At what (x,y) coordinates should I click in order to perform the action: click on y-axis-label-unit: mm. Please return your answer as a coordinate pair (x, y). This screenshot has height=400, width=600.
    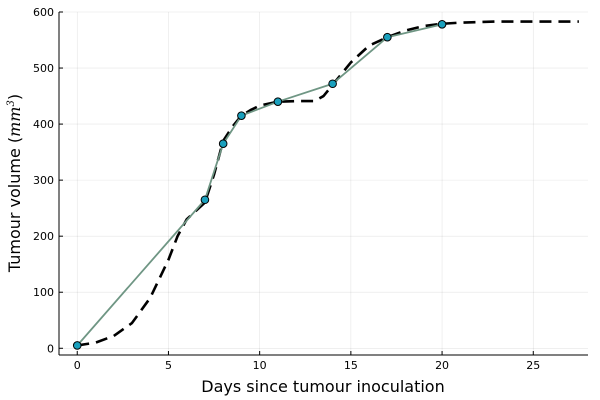
    Looking at the image, I should click on (14, 122).